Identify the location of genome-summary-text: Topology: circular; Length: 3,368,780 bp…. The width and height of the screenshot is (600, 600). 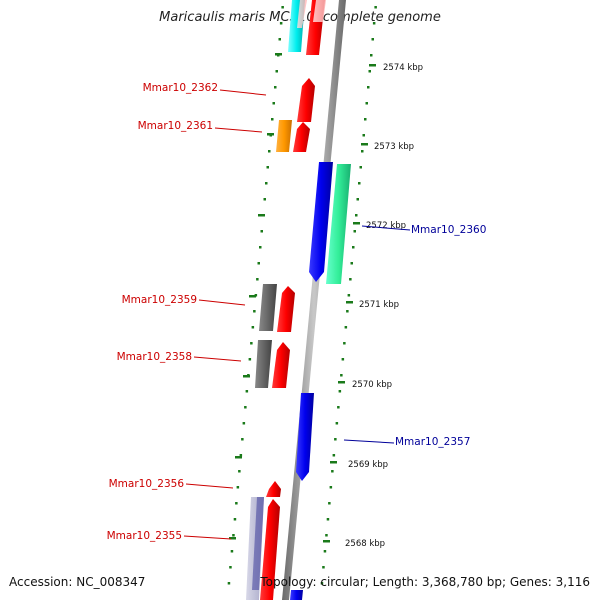
(425, 582).